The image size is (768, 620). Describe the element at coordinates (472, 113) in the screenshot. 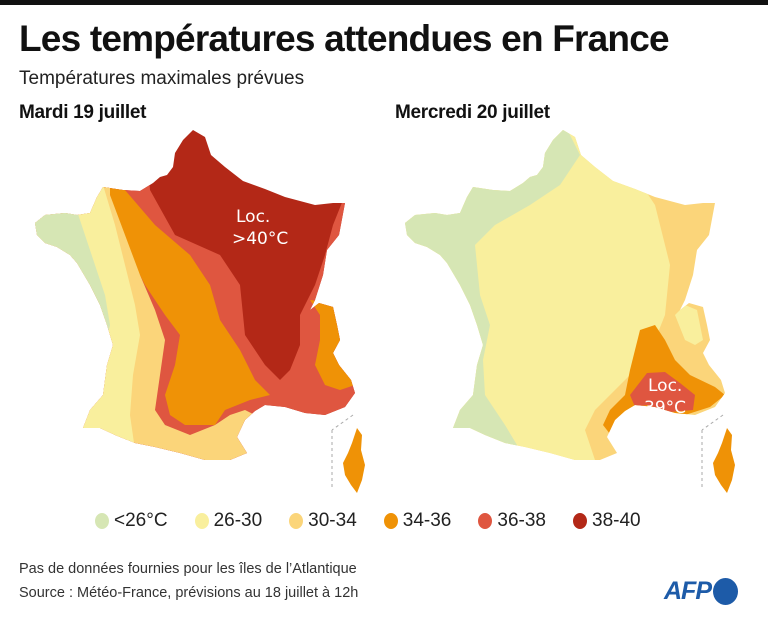

I see `map-2-day-label: Mercredi 20 juillet` at that location.